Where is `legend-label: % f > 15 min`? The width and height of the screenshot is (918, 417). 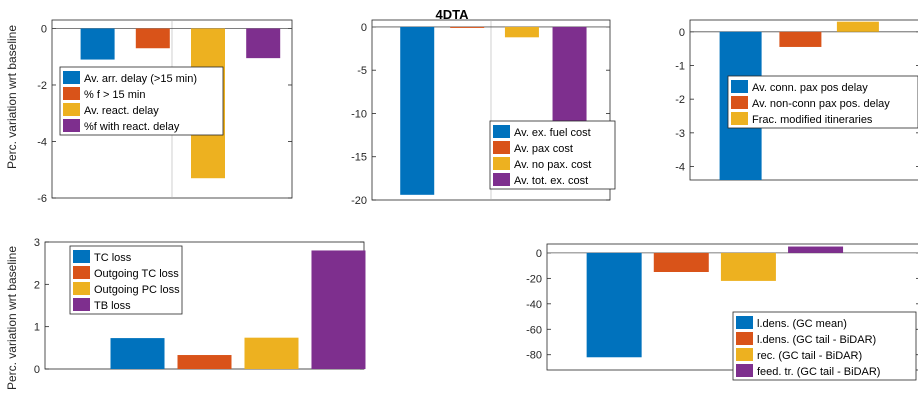
legend-label: % f > 15 min is located at coordinates (114, 95).